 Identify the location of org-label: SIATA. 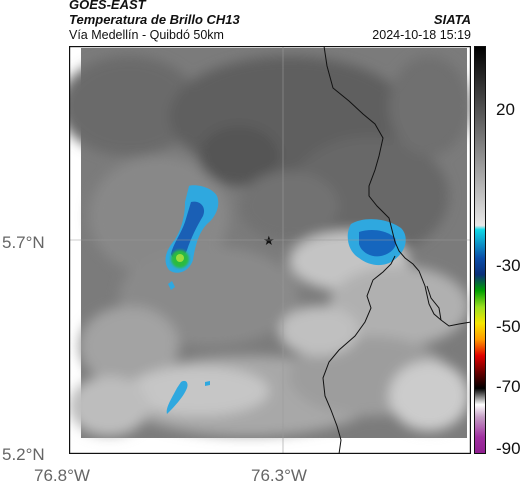
(452, 19).